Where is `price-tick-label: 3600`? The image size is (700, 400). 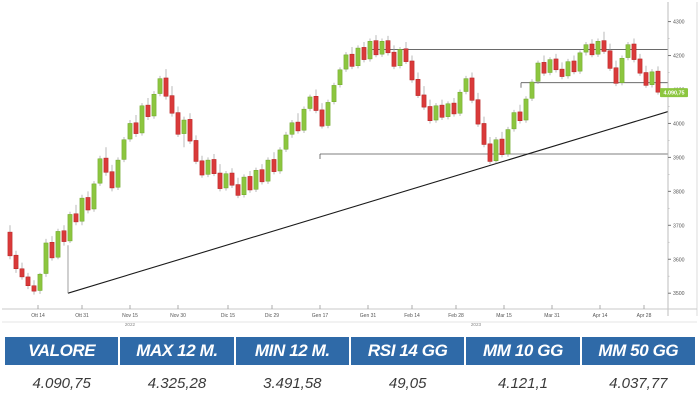 price-tick-label: 3600 is located at coordinates (679, 260).